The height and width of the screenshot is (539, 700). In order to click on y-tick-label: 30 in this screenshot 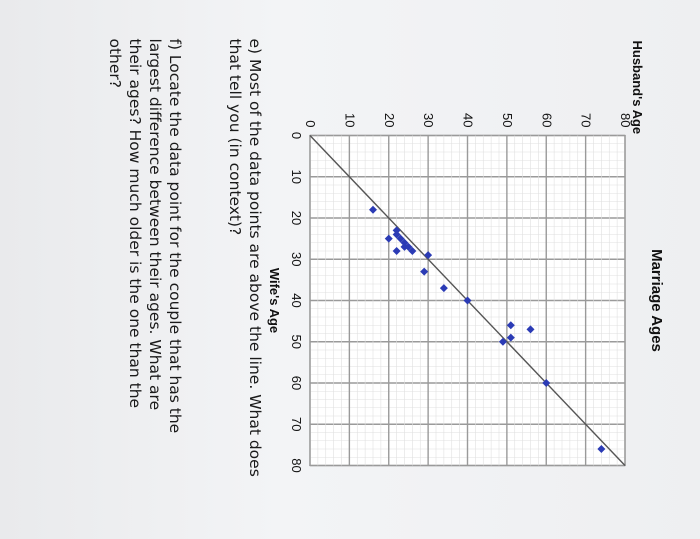, I will do `click(428, 120)`.